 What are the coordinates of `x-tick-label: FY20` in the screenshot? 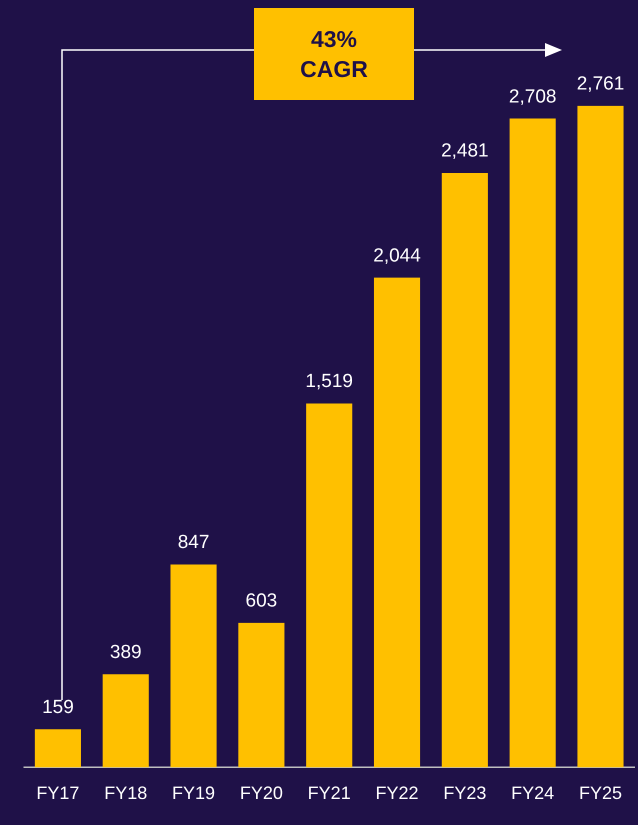 It's located at (261, 793).